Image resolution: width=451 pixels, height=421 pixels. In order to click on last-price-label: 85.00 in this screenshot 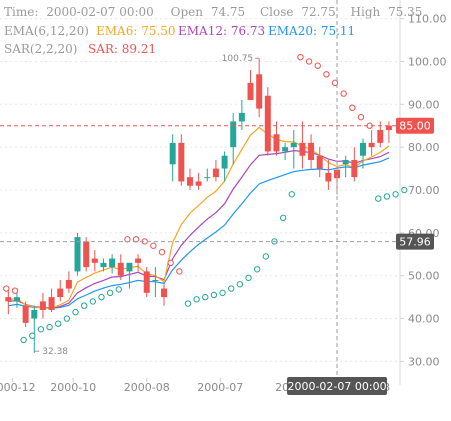, I will do `click(415, 126)`.